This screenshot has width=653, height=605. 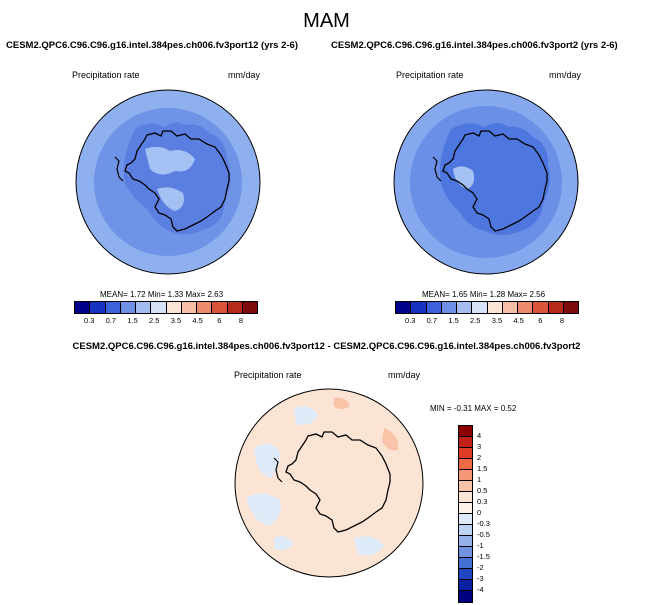 What do you see at coordinates (478, 294) in the screenshot?
I see `panel-2-min-label: Min=` at bounding box center [478, 294].